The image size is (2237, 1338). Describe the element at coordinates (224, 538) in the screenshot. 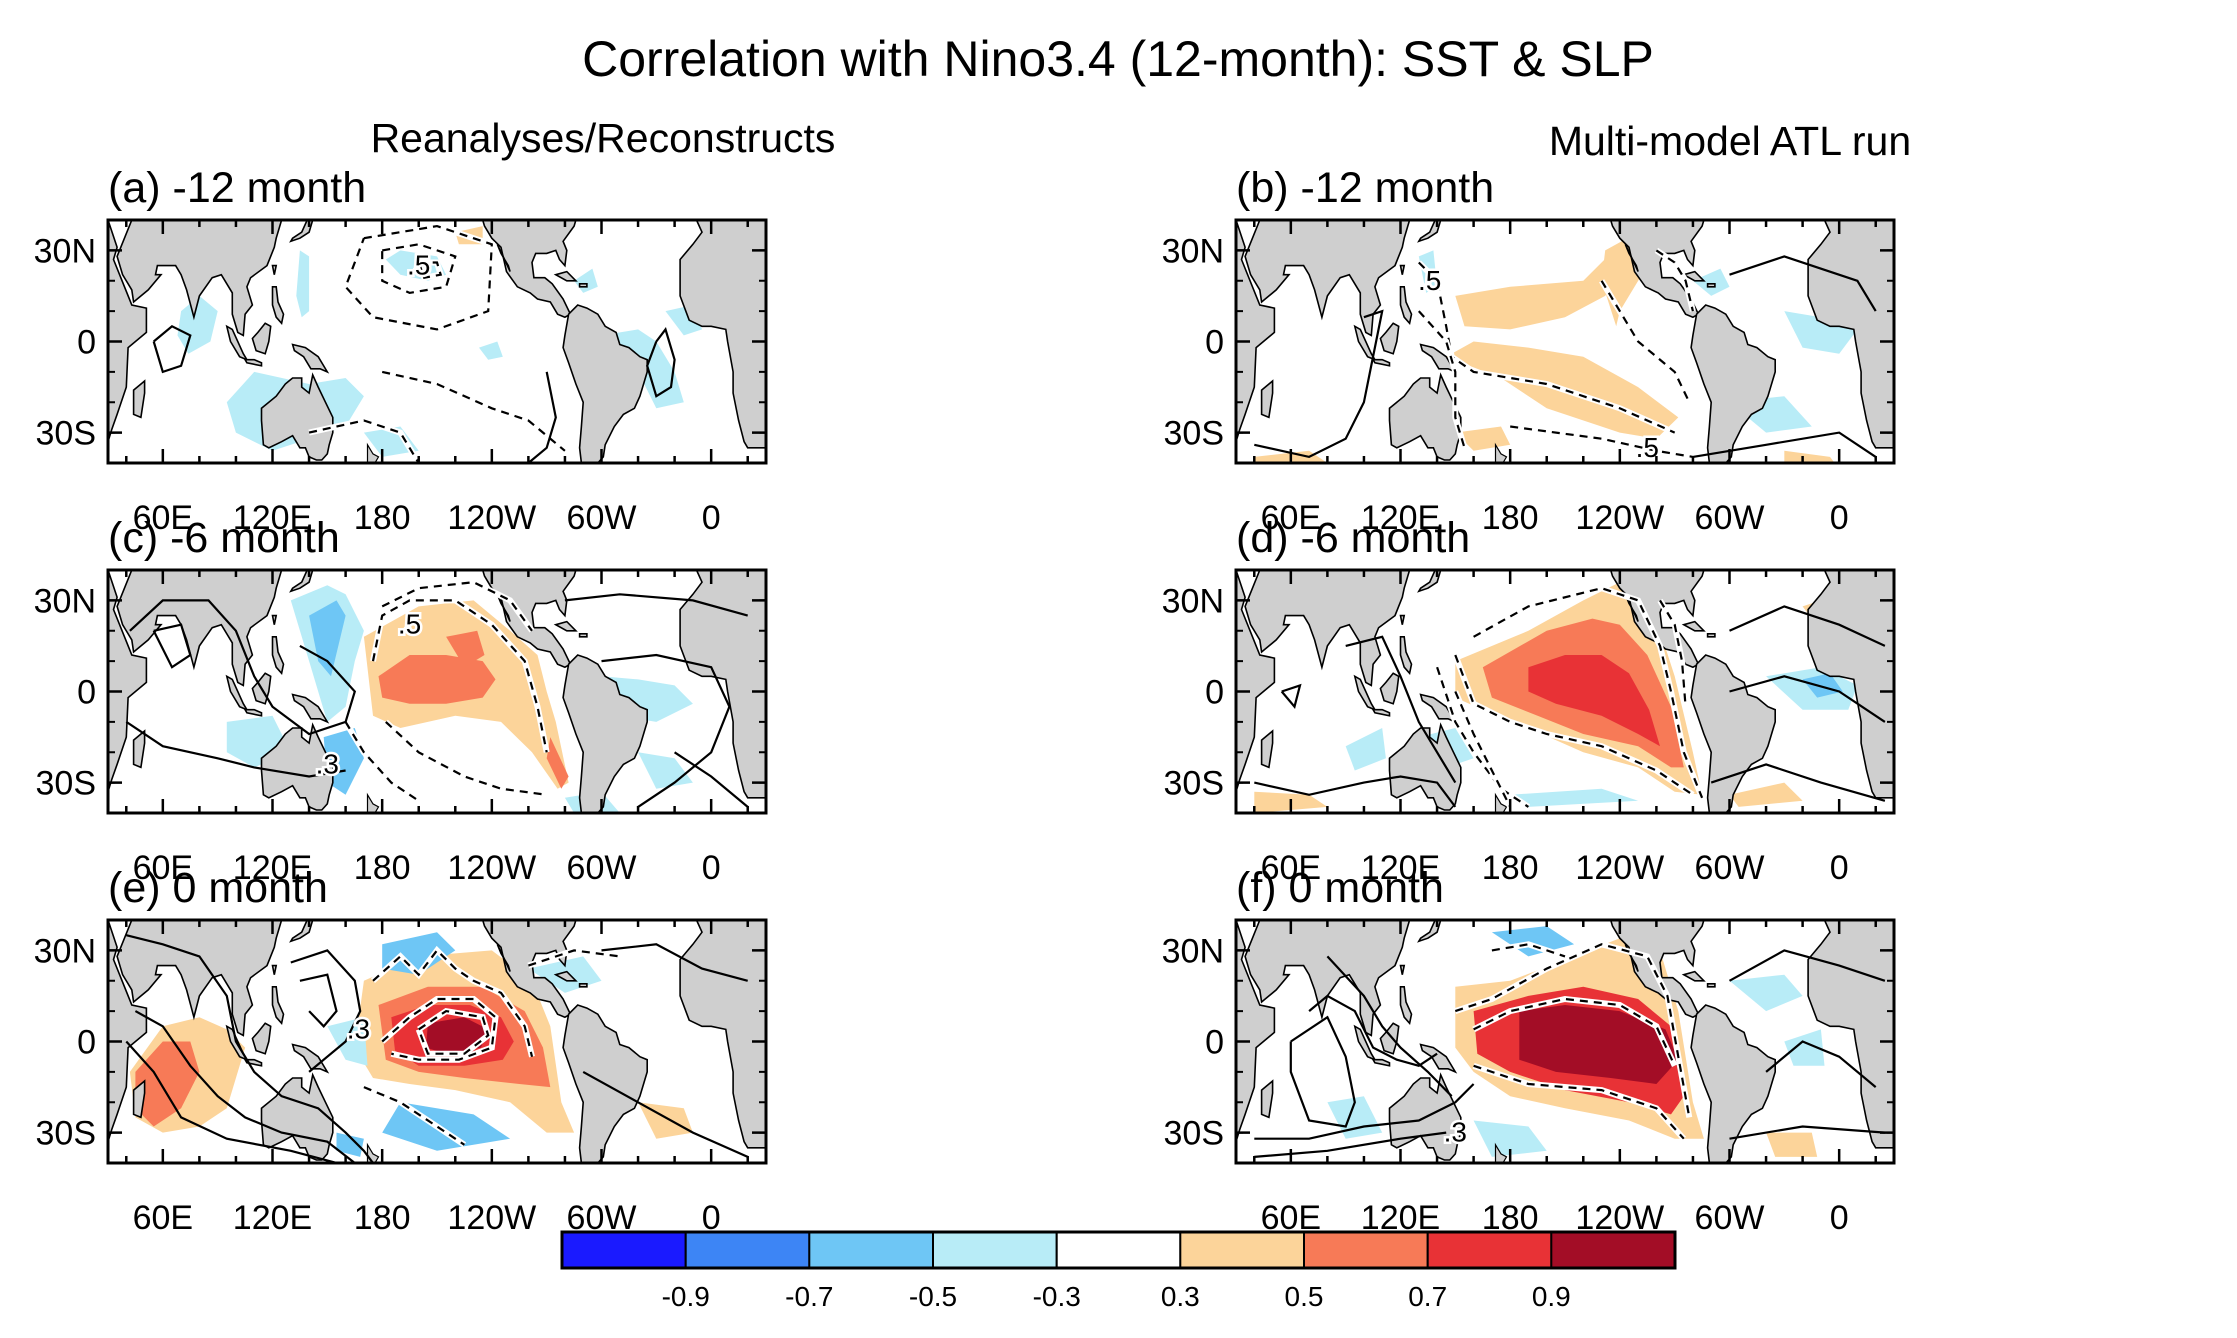

I see `panel-label: (c) -6 month` at that location.